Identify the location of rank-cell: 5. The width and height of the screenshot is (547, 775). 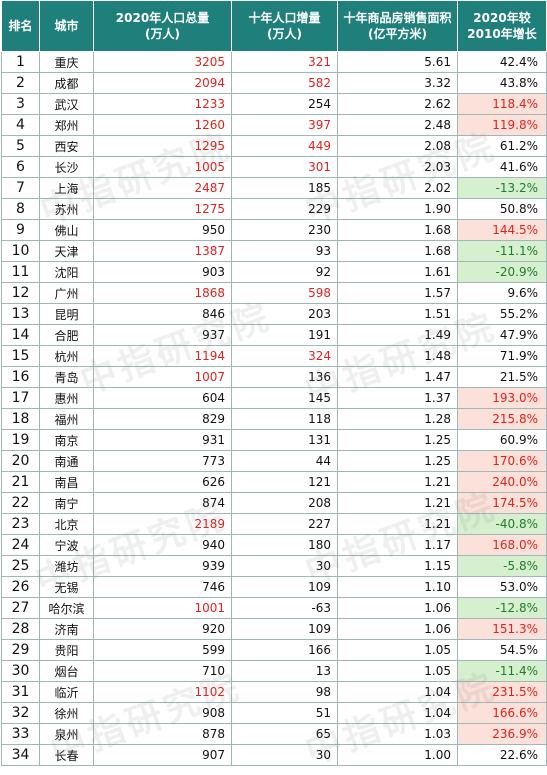
(20, 146).